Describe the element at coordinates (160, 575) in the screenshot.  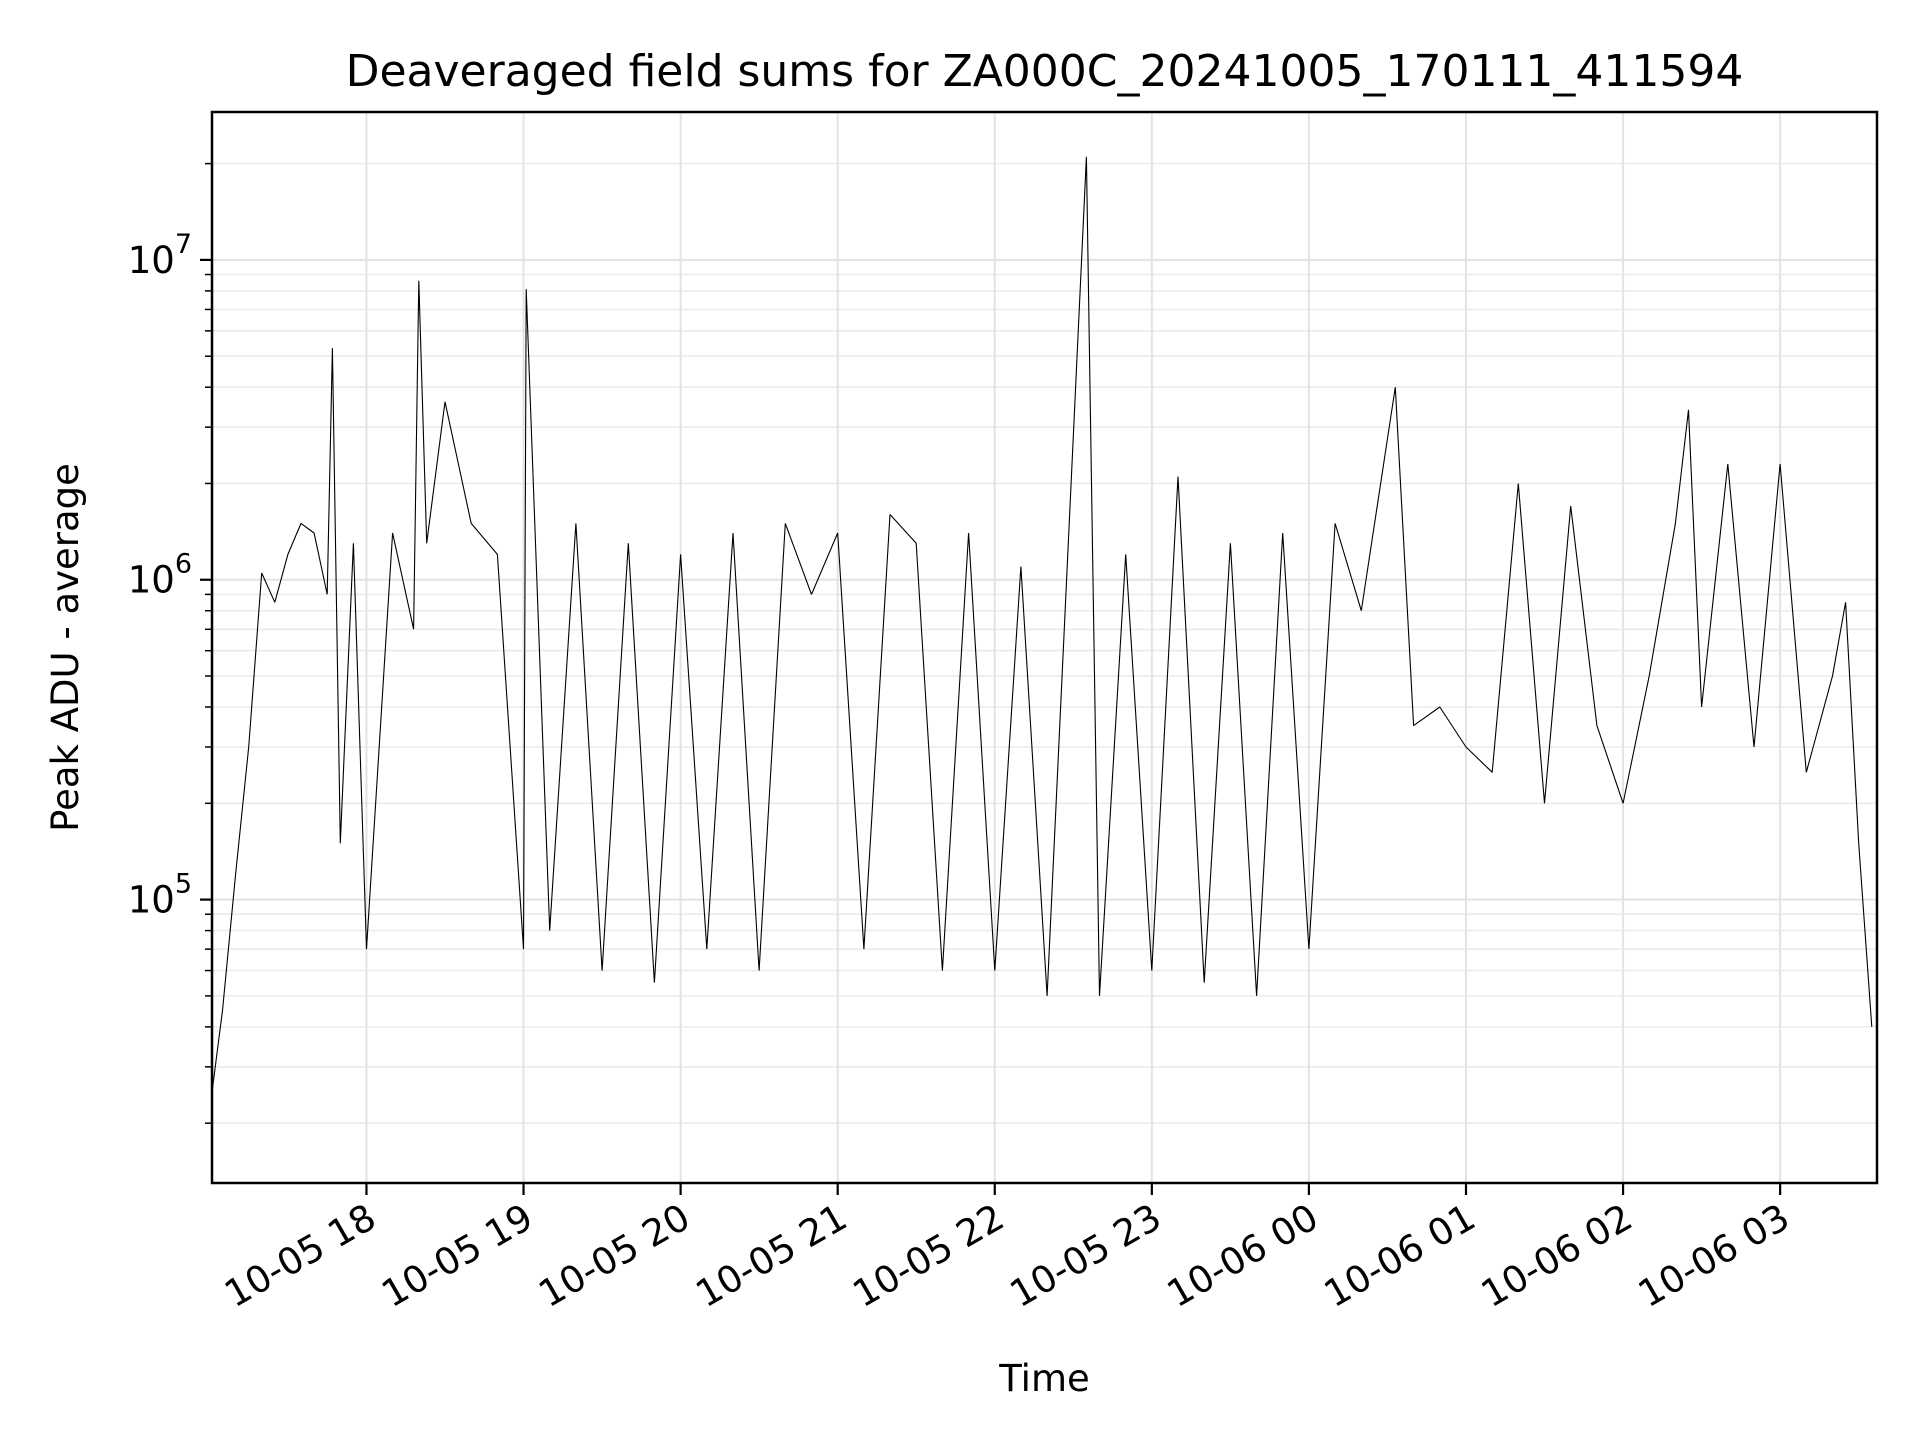
I see `y-tick-label: 10⁶` at that location.